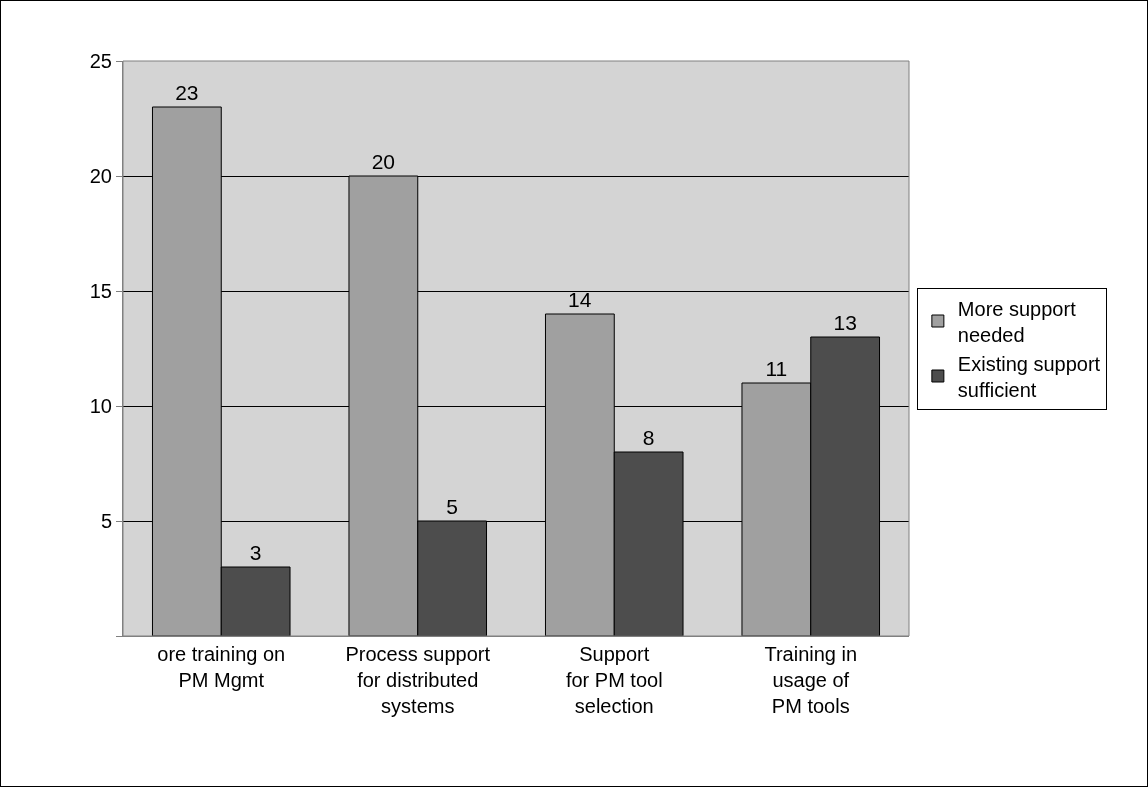 This screenshot has width=1148, height=787. Describe the element at coordinates (418, 680) in the screenshot. I see `x-tick-label: Process support for distributed systems` at that location.